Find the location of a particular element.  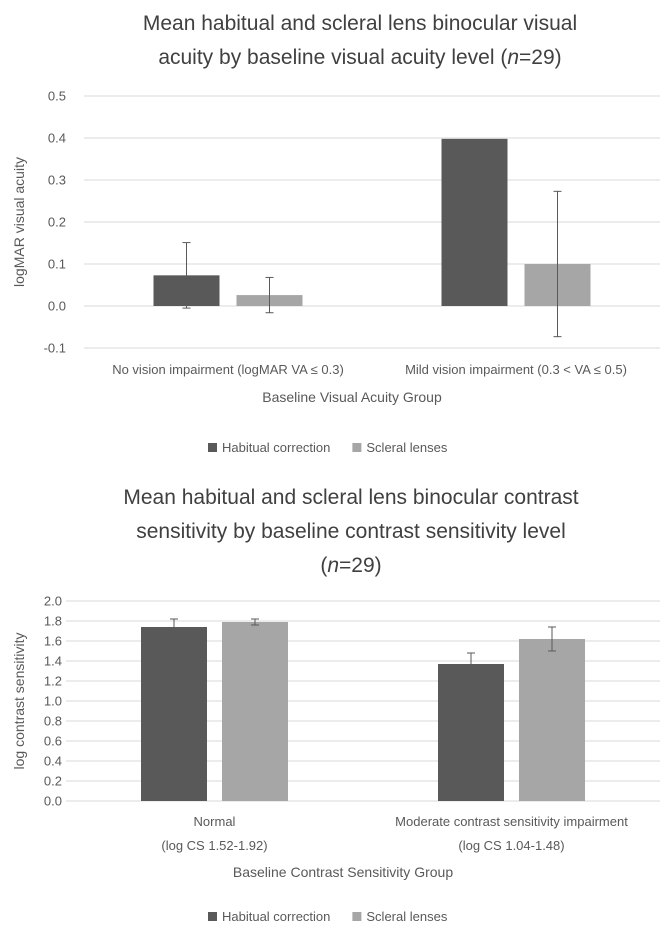

y-tick-label: 0.5 is located at coordinates (57, 96).